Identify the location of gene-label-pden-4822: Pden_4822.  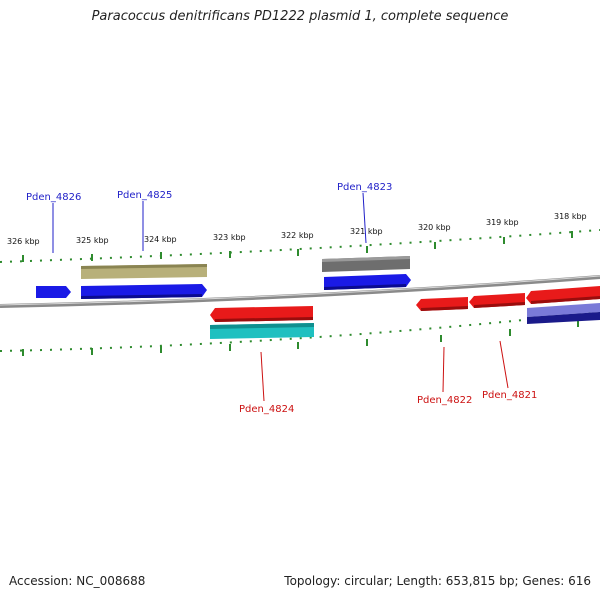
(444, 400).